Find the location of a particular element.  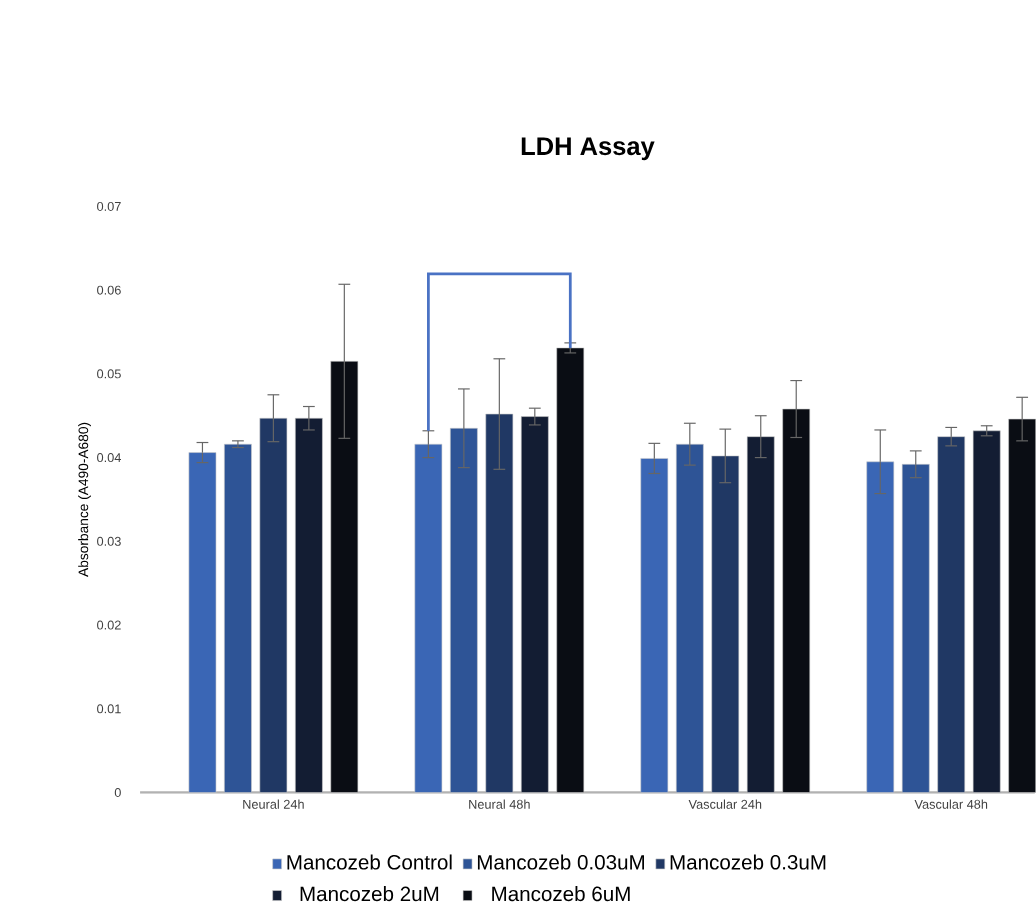

legend-label: Mancozeb 0.3uM is located at coordinates (748, 862).